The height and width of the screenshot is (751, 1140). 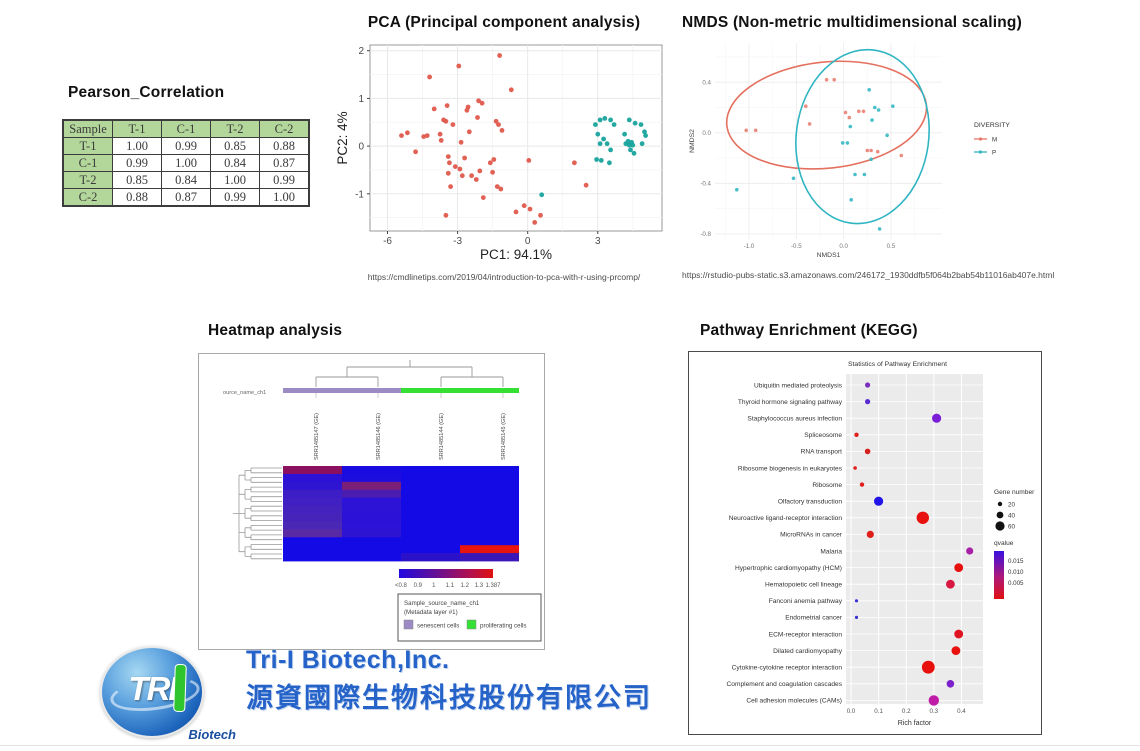 What do you see at coordinates (235, 128) in the screenshot?
I see `pearson-header-cell: T-2` at bounding box center [235, 128].